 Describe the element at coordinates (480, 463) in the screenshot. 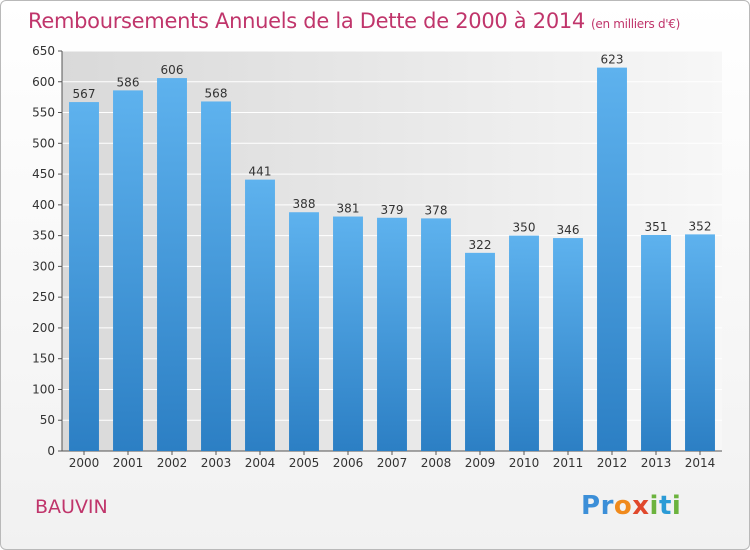

I see `x-tick-label: 2009` at that location.